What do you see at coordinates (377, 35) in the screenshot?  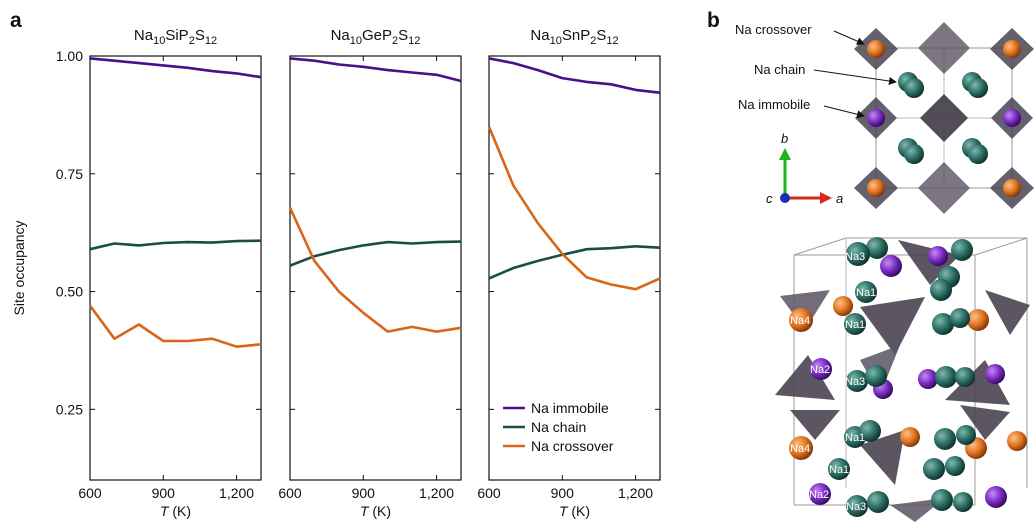 I see `title-text: GeP` at bounding box center [377, 35].